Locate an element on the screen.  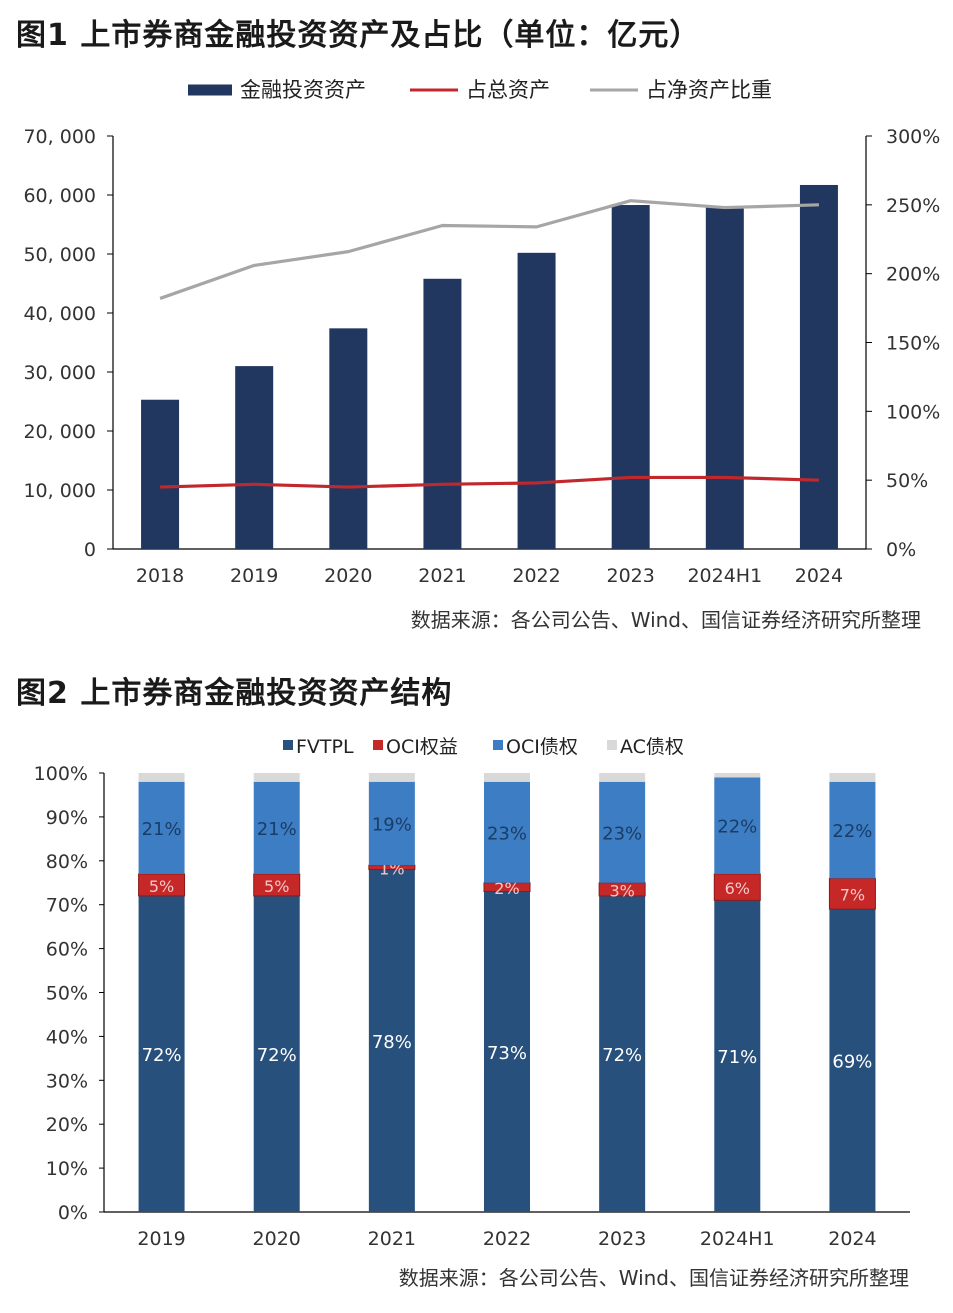
y-tick-label: 70% is located at coordinates (67, 906).